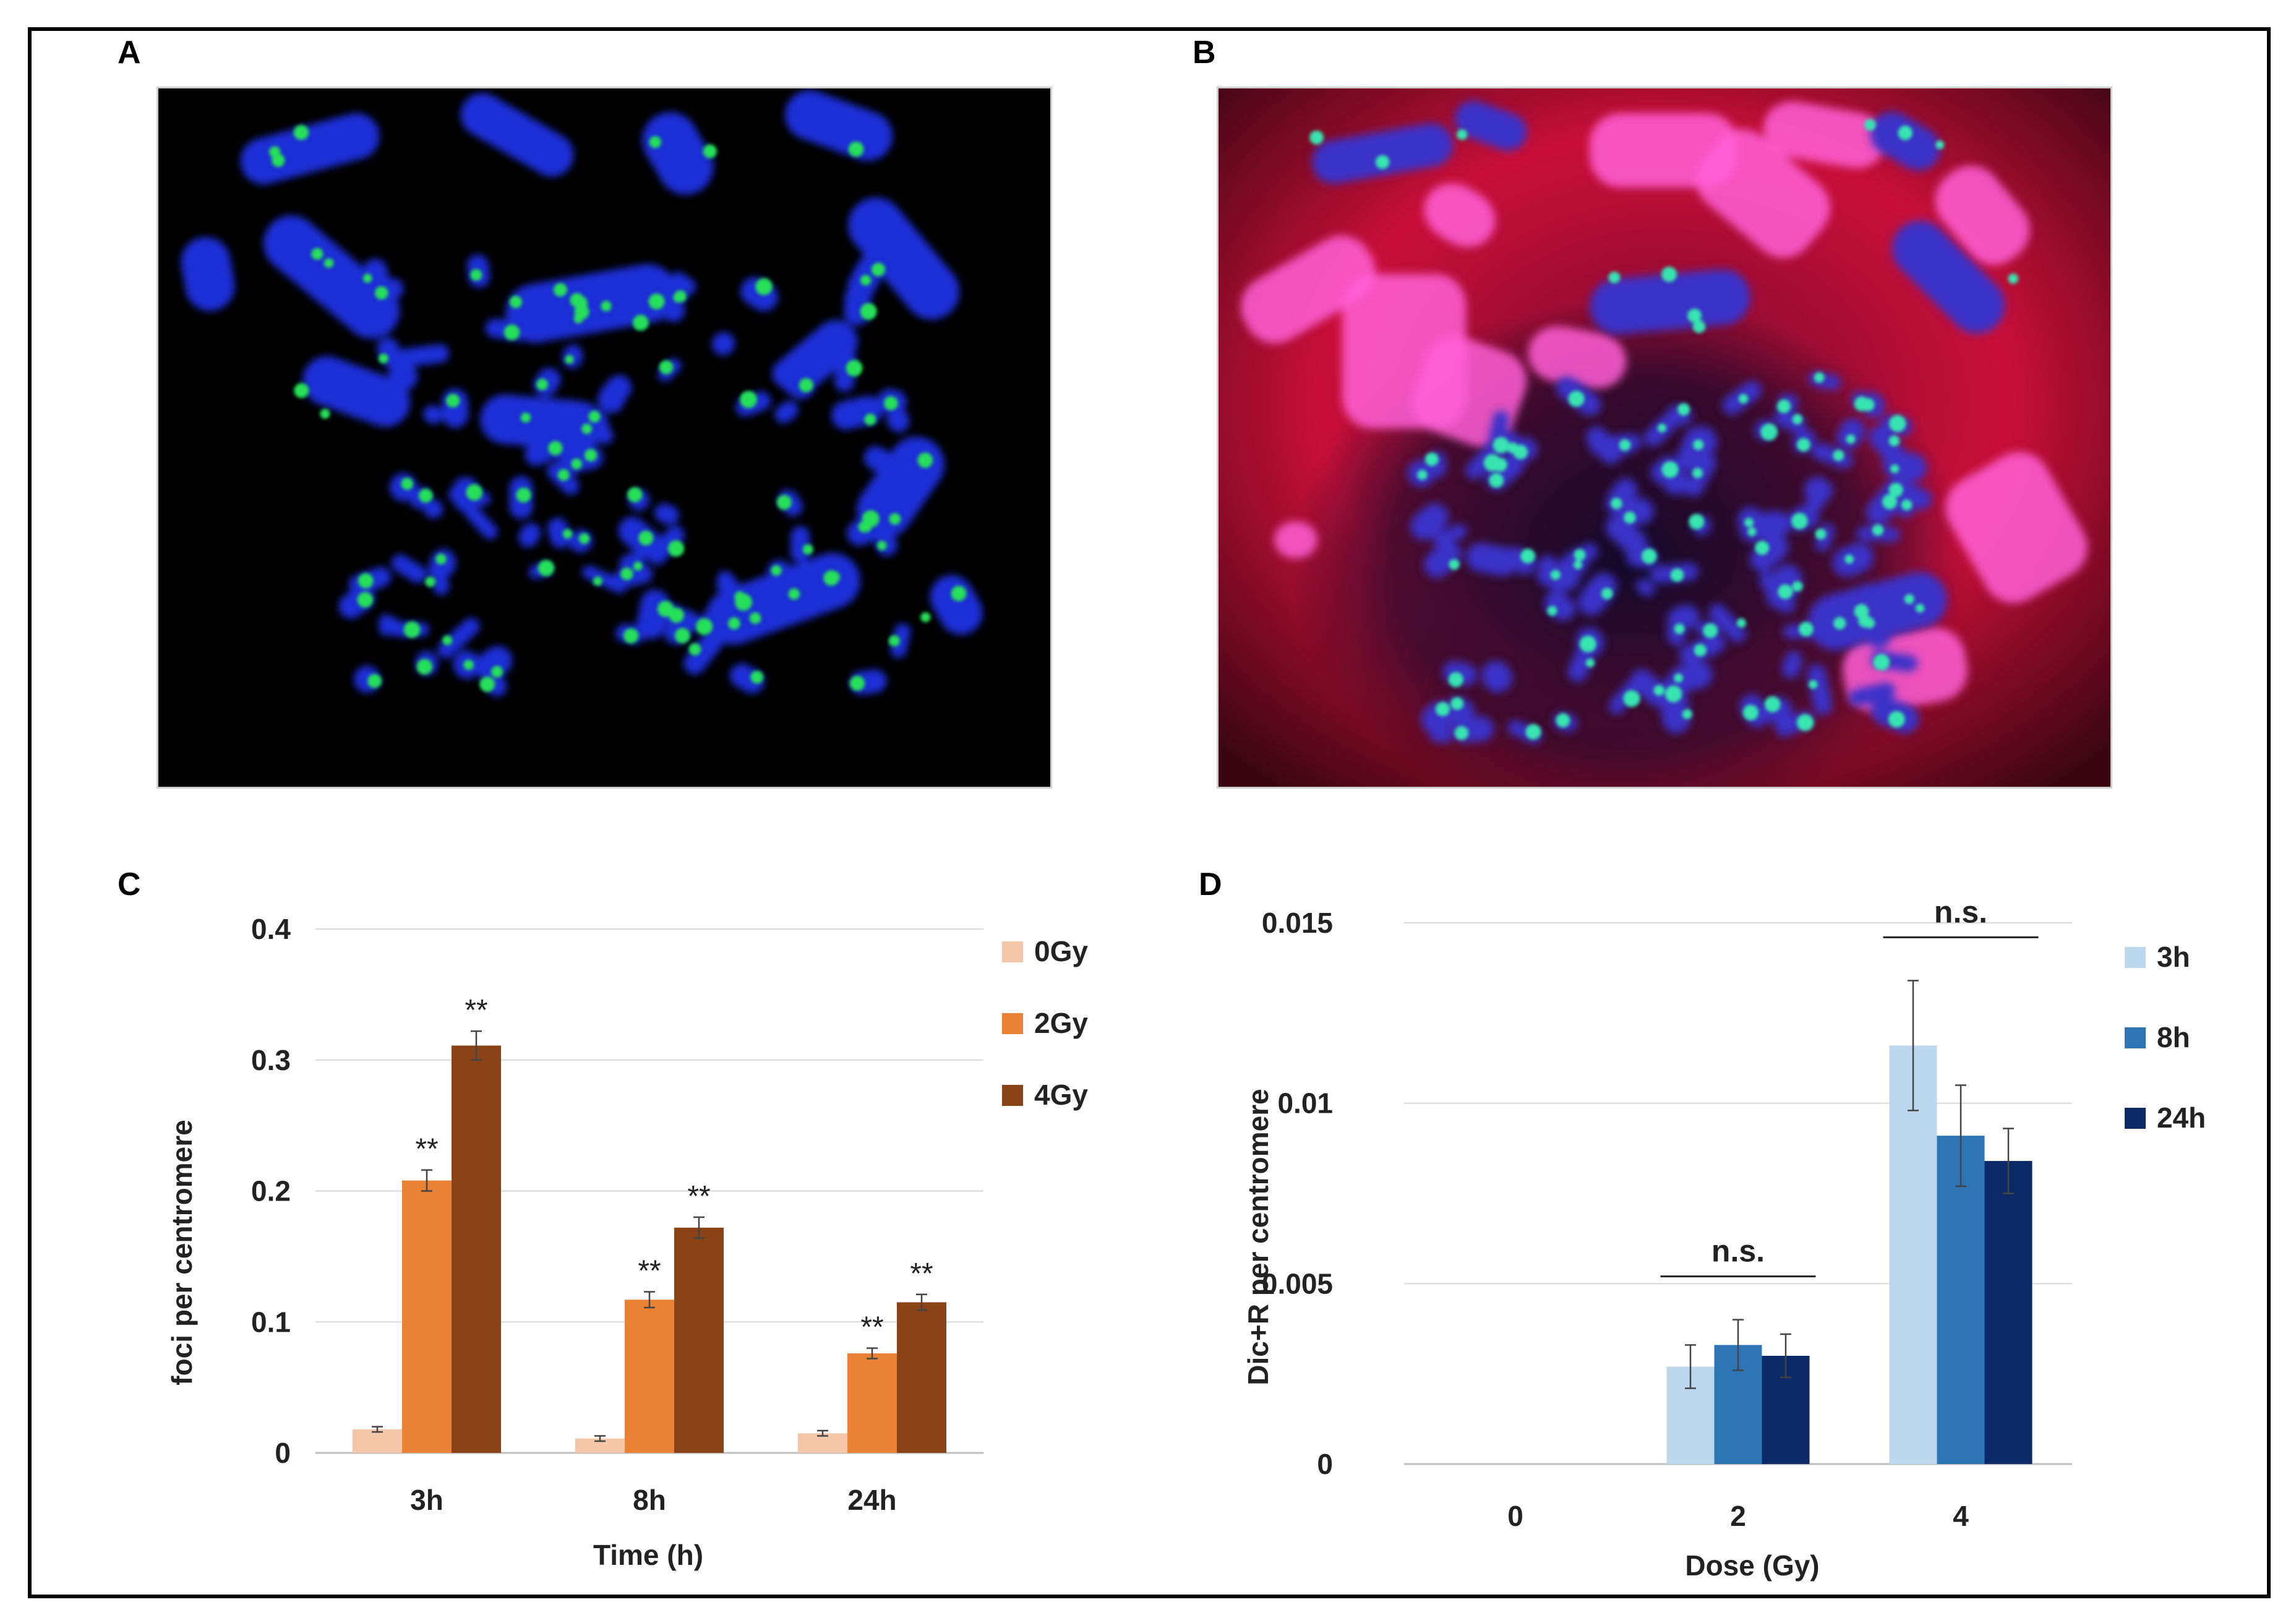  What do you see at coordinates (1061, 1023) in the screenshot?
I see `legend-label: 2Gy` at bounding box center [1061, 1023].